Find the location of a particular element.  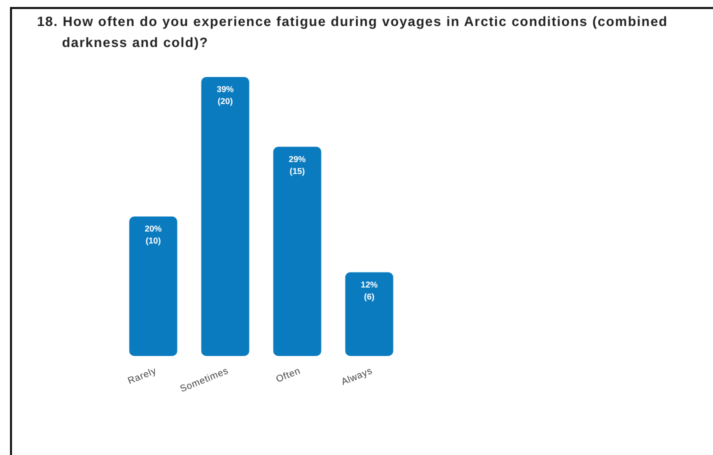

x-tick-label: Rarely is located at coordinates (142, 376).